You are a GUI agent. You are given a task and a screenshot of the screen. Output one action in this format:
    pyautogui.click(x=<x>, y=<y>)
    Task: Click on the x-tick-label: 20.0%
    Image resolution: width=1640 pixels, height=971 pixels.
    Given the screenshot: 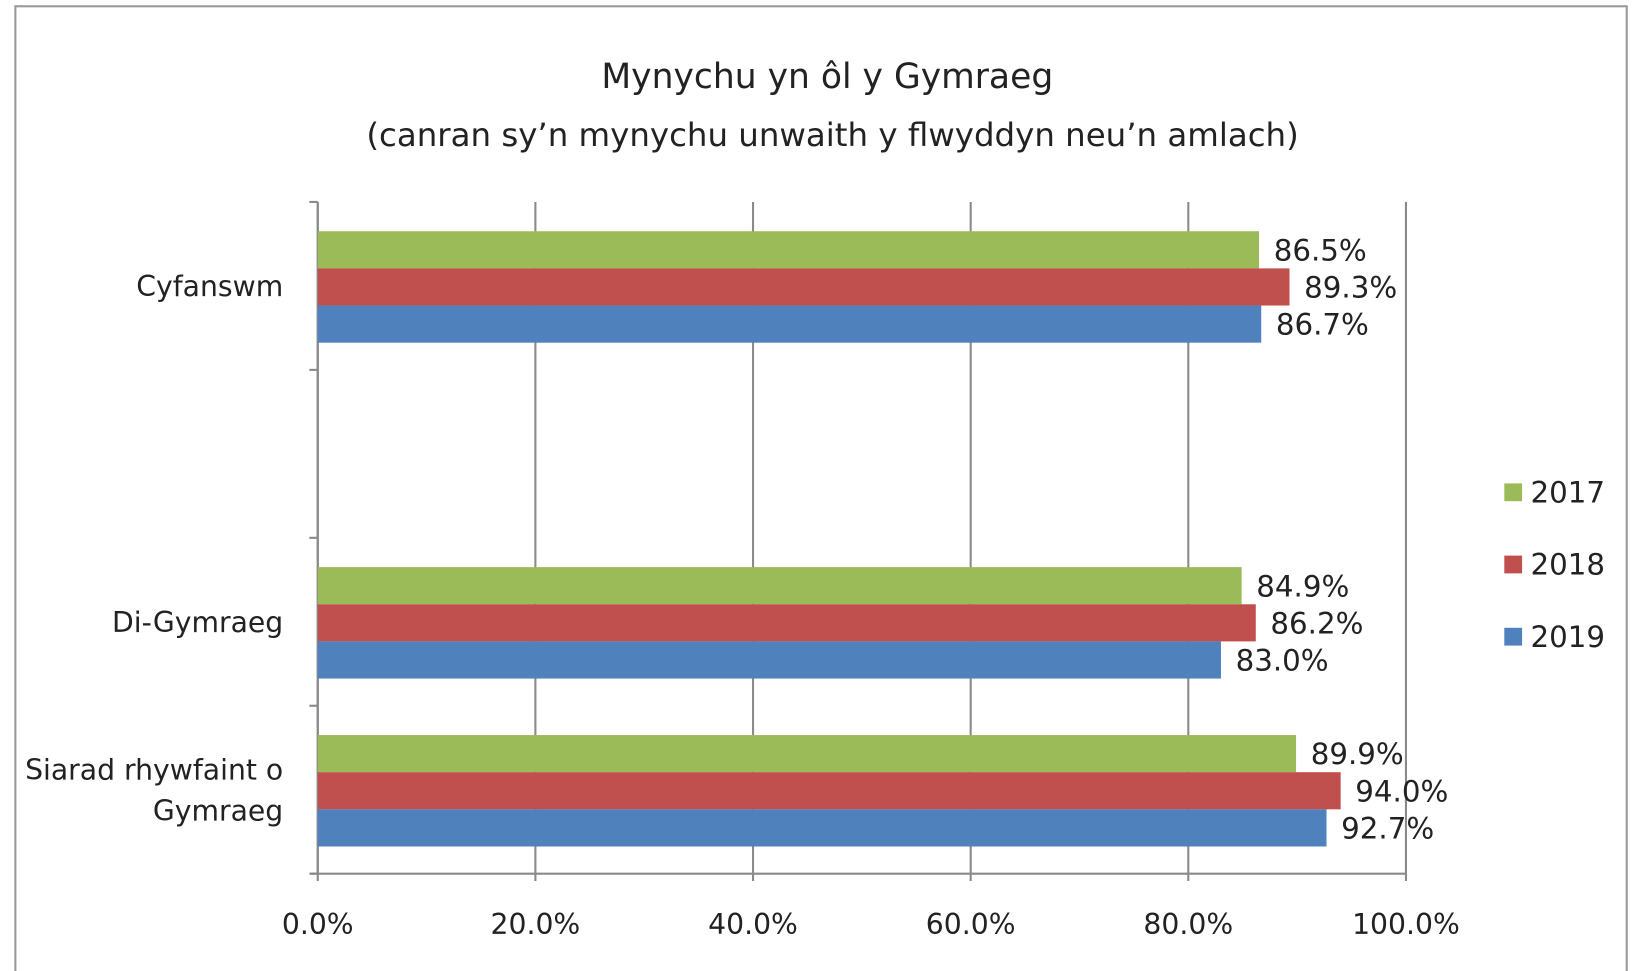 What is the action you would take?
    pyautogui.click(x=536, y=924)
    